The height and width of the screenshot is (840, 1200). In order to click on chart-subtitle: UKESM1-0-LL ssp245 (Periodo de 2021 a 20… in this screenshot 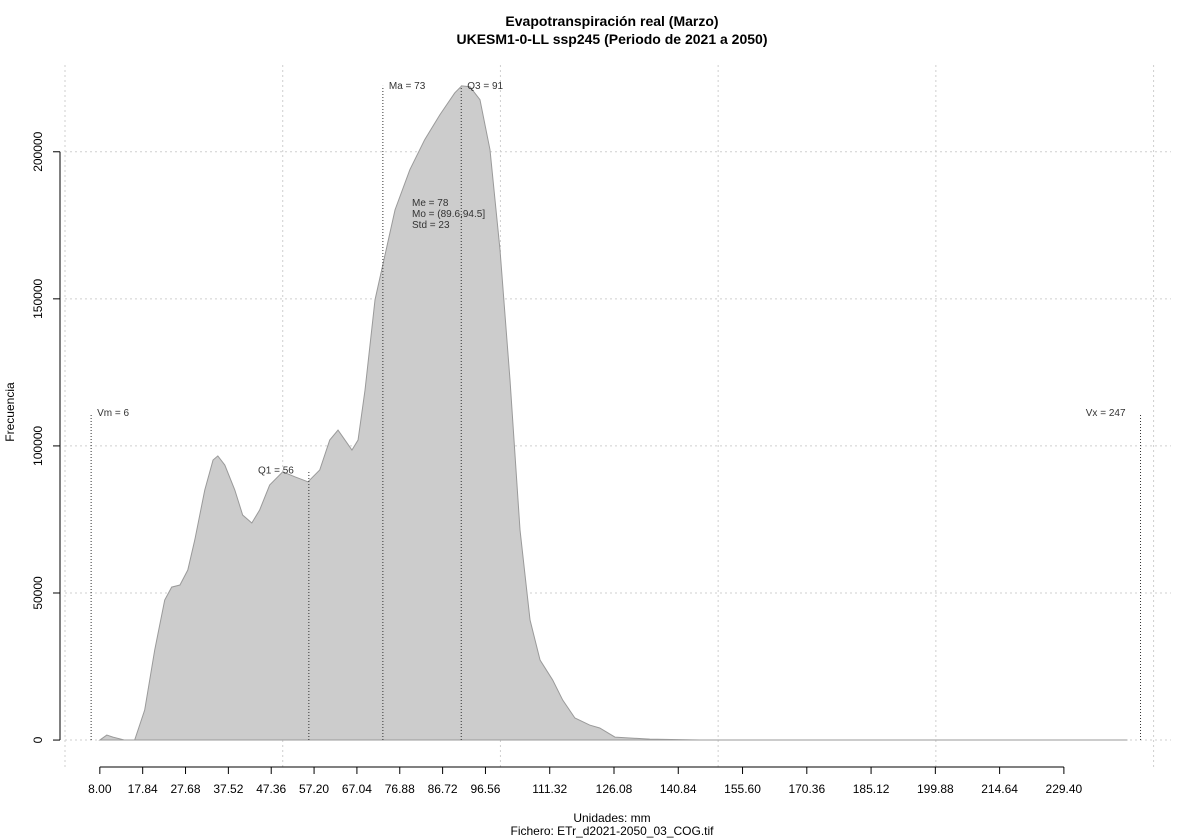, I will do `click(612, 39)`.